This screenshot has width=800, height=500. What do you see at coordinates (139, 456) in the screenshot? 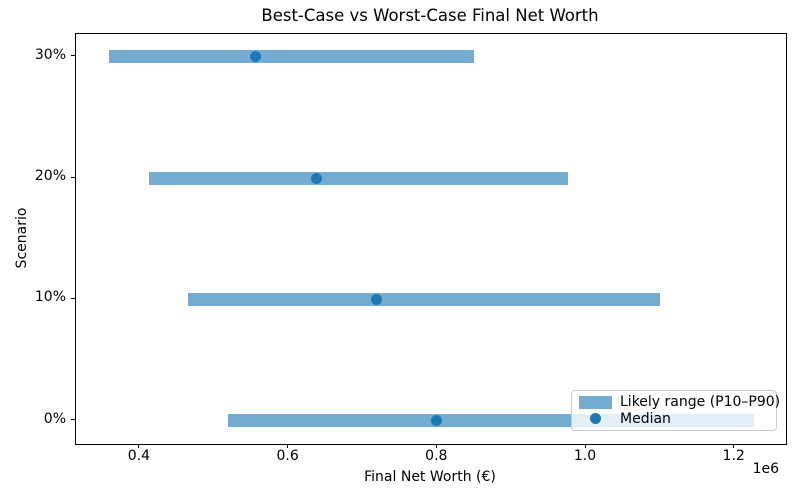
I see `x-tick-label: 0.4` at bounding box center [139, 456].